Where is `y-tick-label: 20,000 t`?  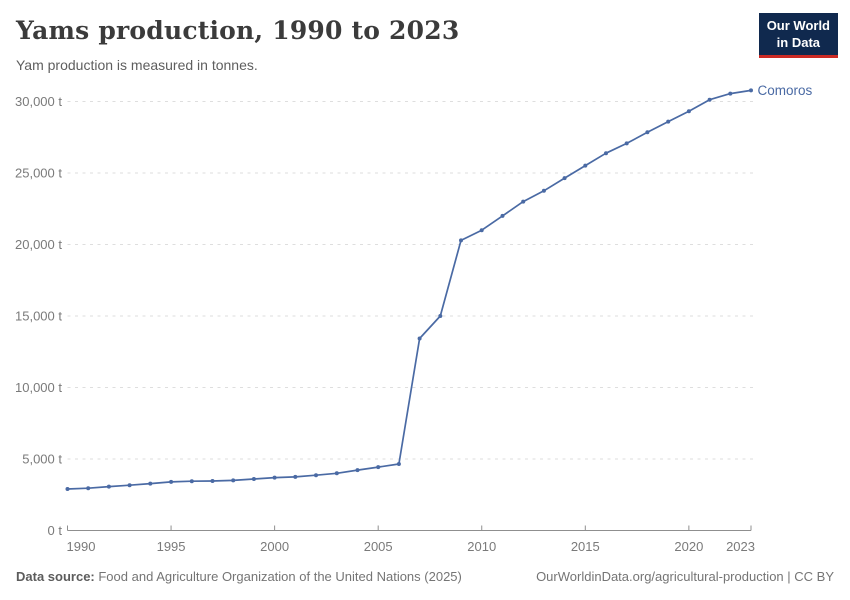 y-tick-label: 20,000 t is located at coordinates (38, 244).